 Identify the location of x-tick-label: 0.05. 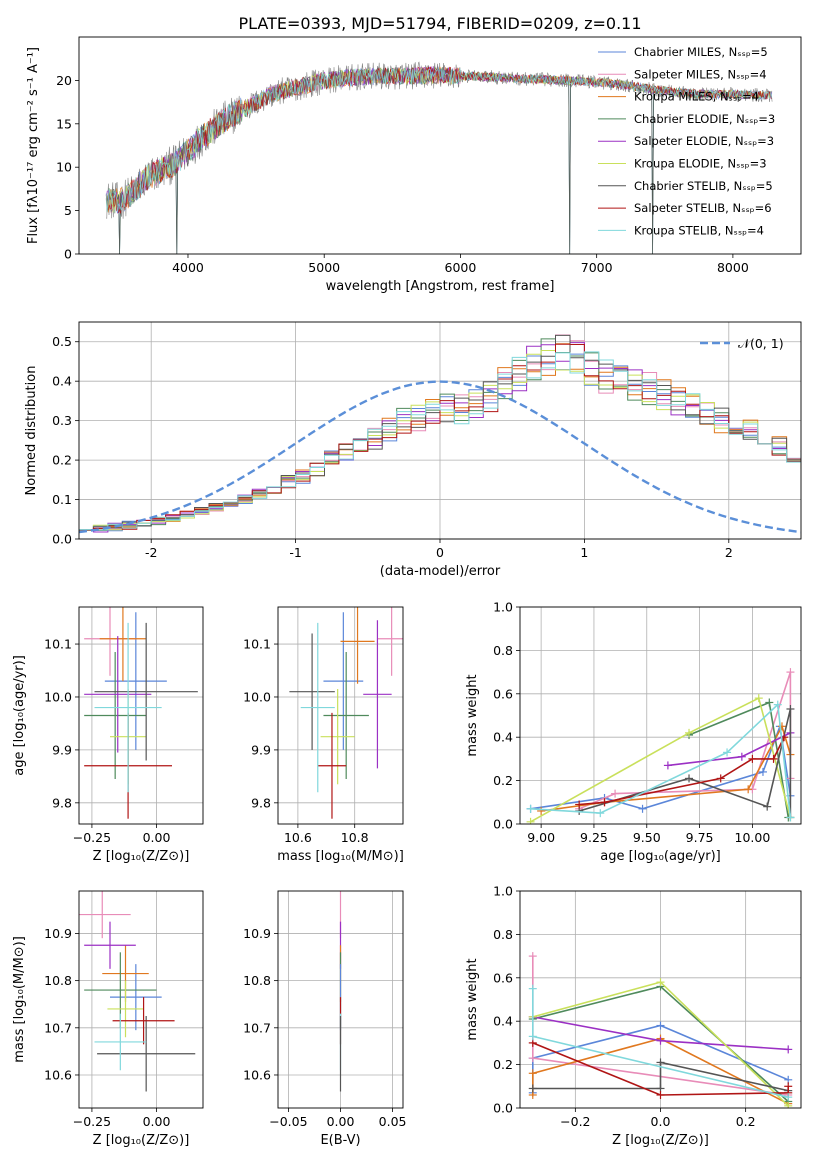
(393, 1121).